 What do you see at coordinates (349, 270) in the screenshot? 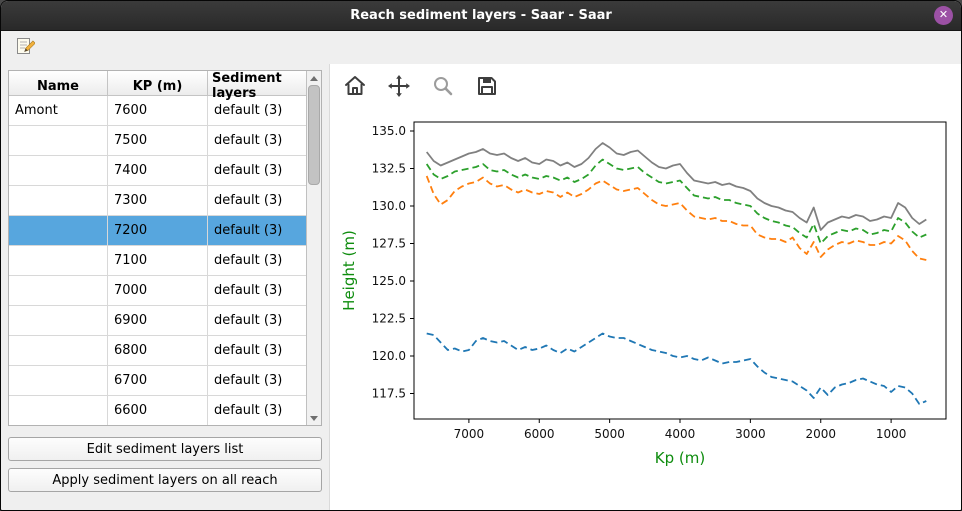
I see `svg-text: Height (m)` at bounding box center [349, 270].